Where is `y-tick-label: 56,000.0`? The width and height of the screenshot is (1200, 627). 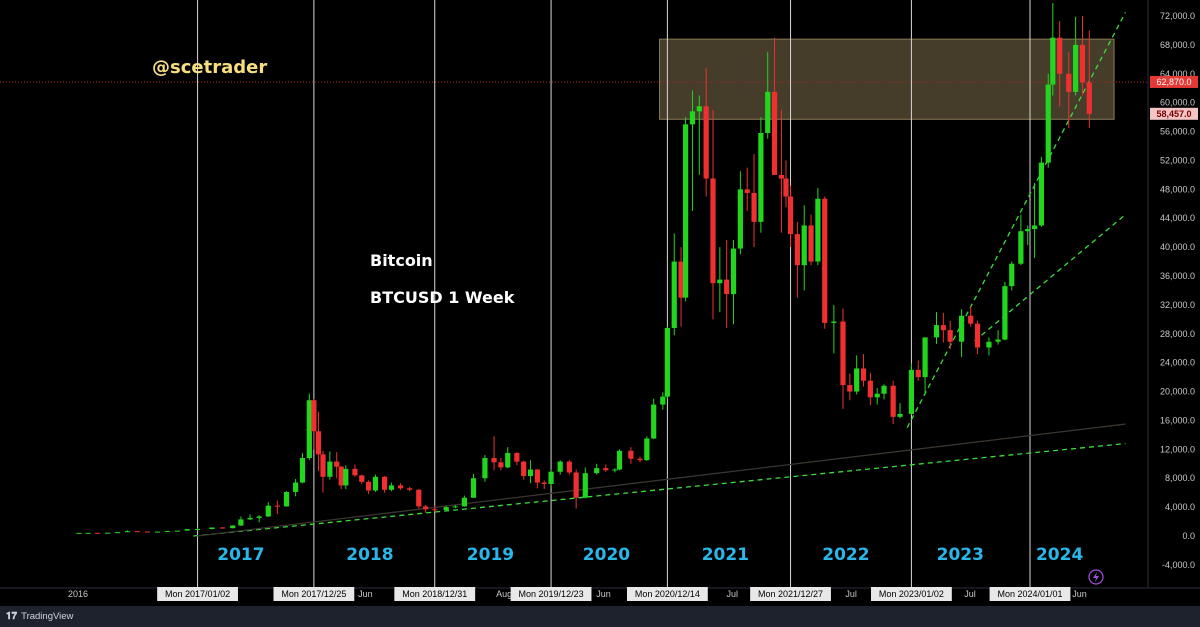 y-tick-label: 56,000.0 is located at coordinates (1177, 132).